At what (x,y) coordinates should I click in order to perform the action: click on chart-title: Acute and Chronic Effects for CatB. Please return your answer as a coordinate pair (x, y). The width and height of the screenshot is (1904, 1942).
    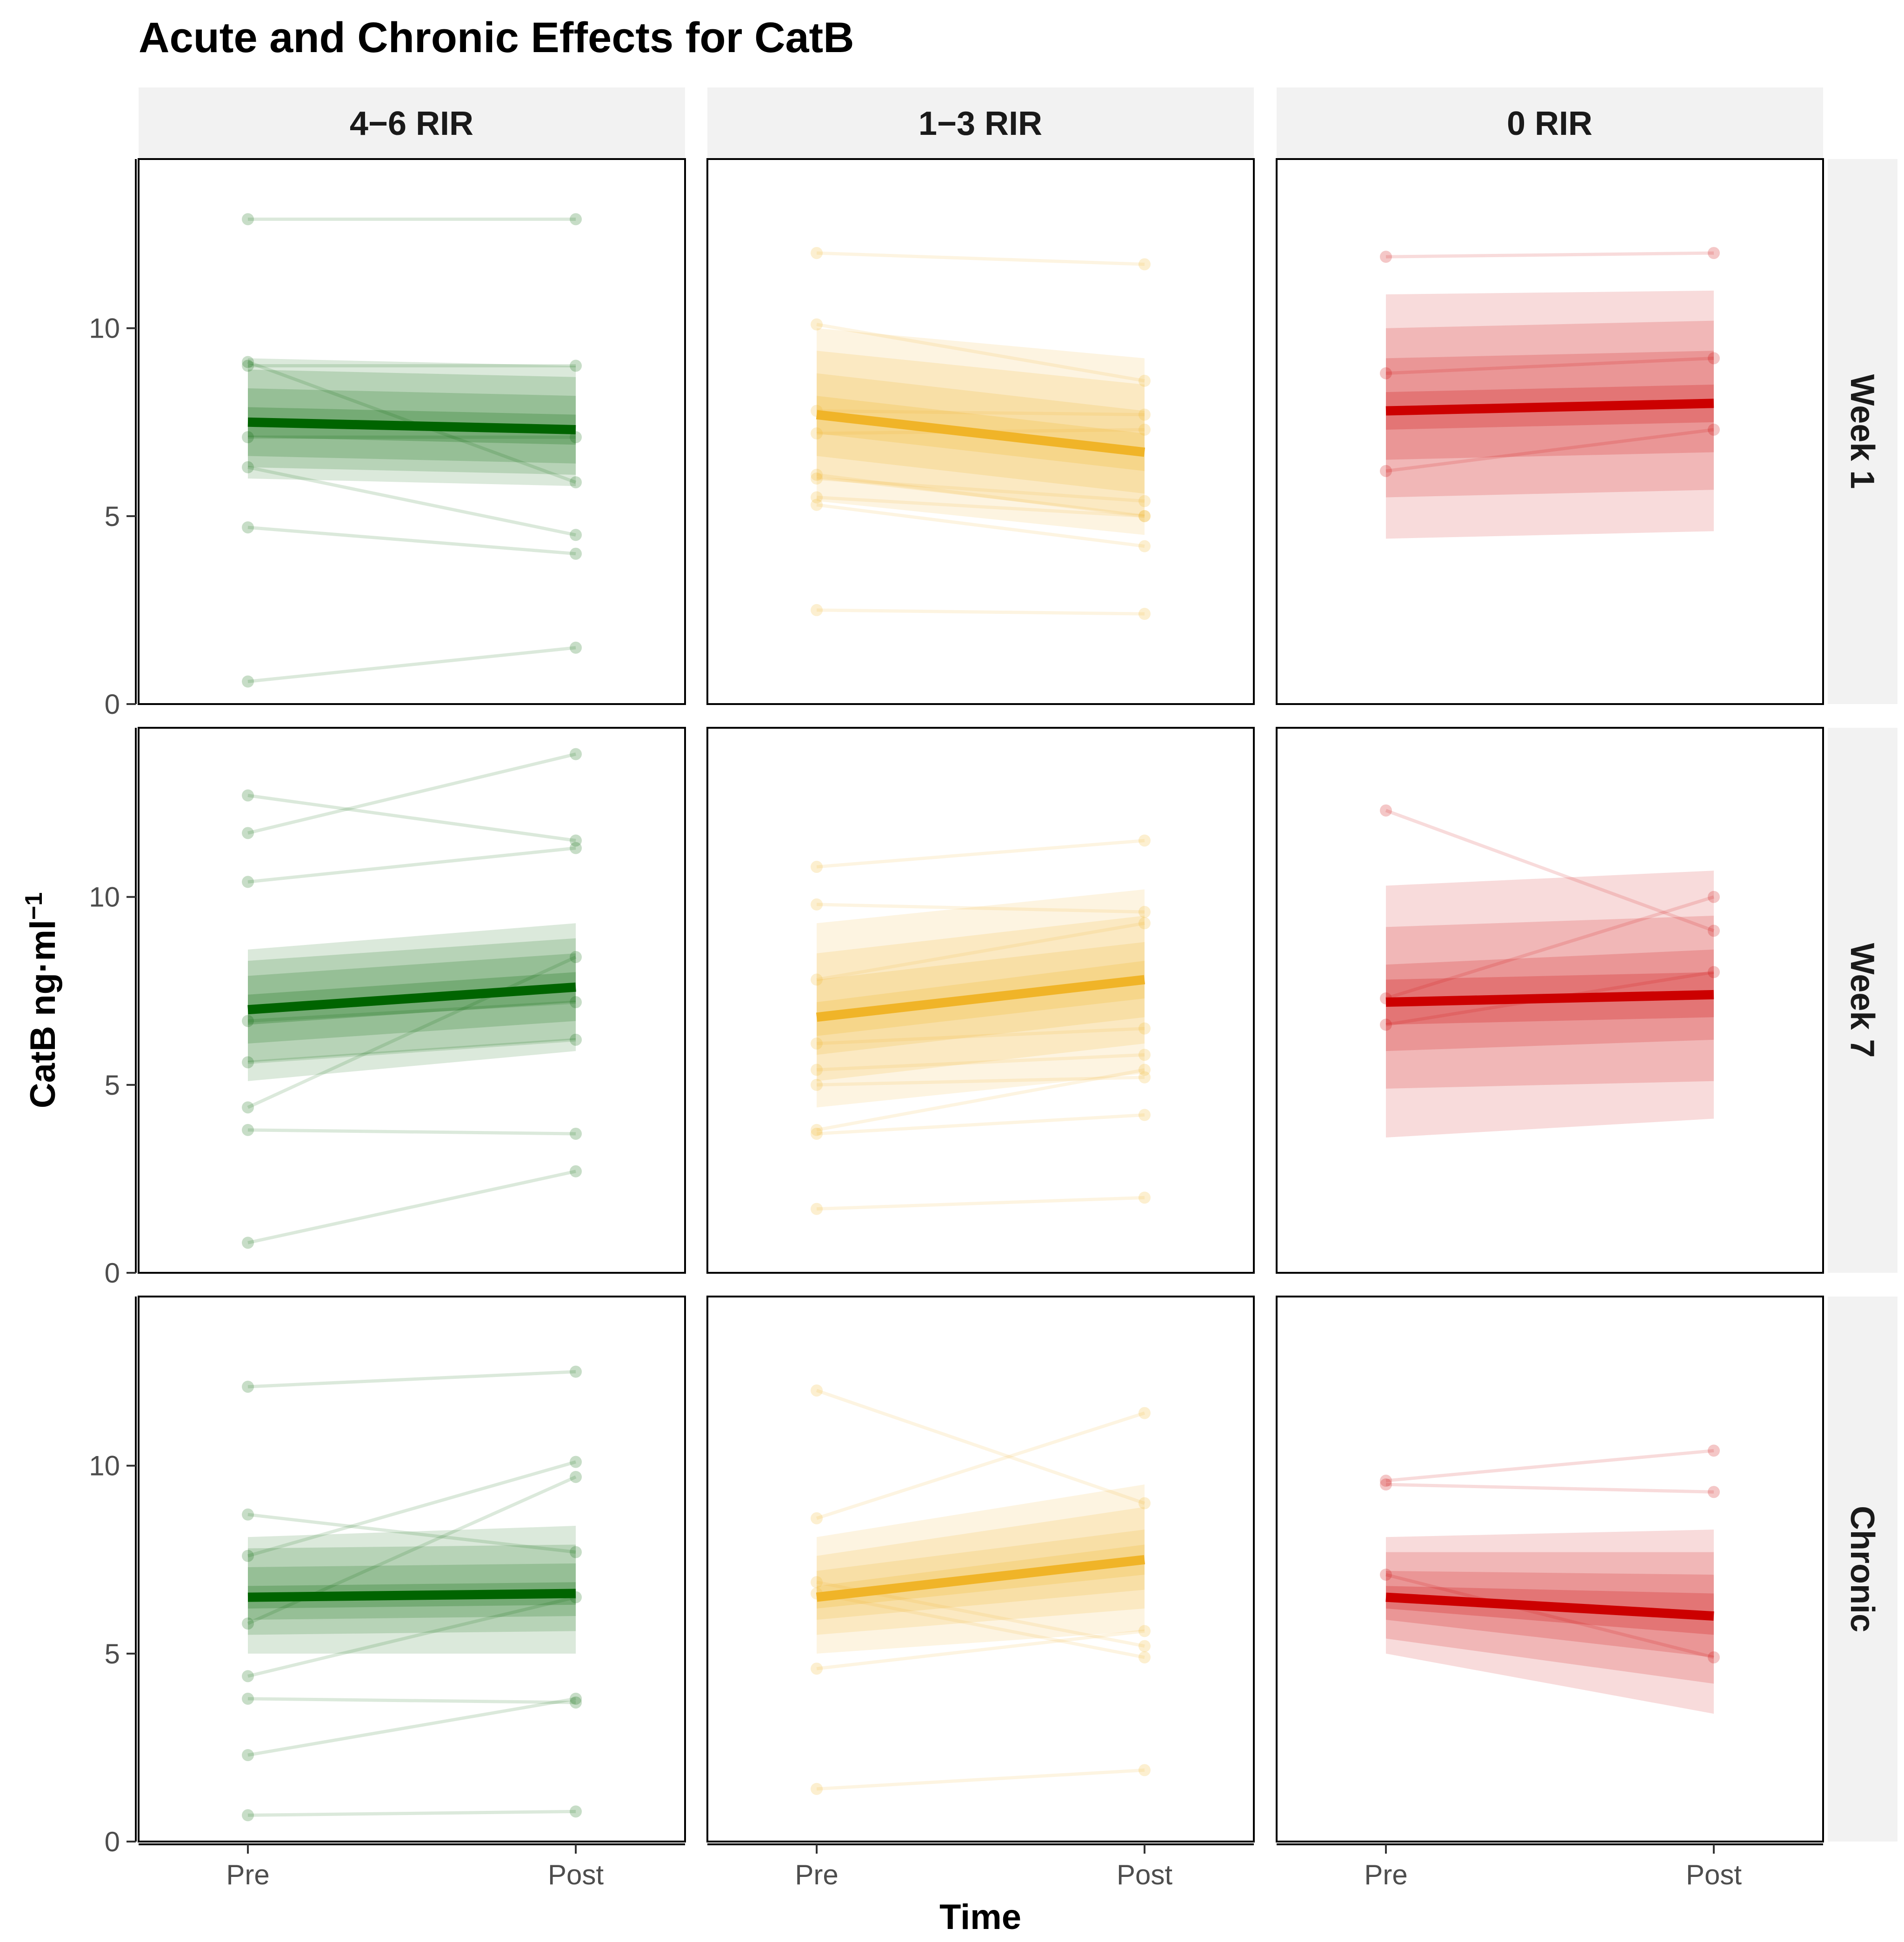
    Looking at the image, I should click on (496, 37).